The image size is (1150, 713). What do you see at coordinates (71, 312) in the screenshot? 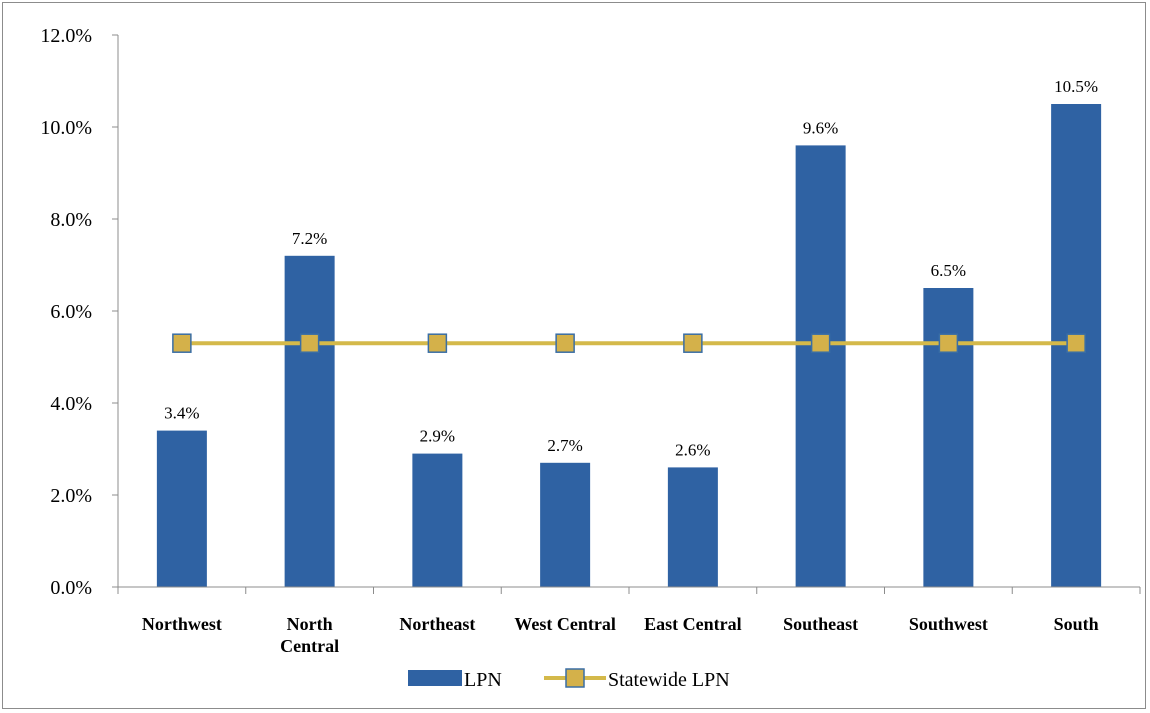
I see `y-tick-label: 6.0%` at bounding box center [71, 312].